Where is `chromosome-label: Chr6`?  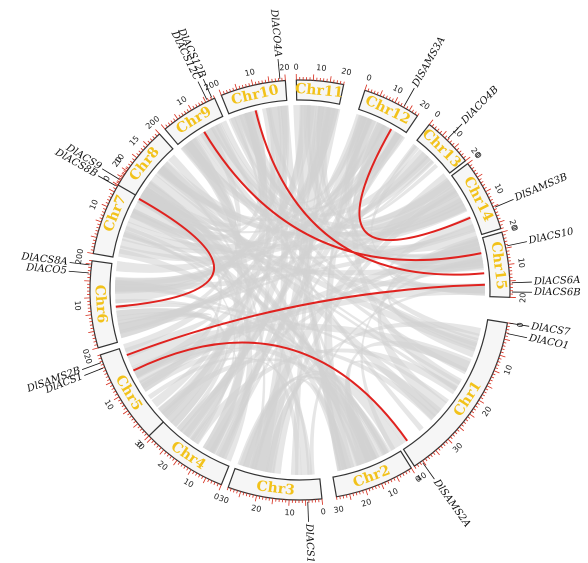 chromosome-label: Chr6 is located at coordinates (100, 303).